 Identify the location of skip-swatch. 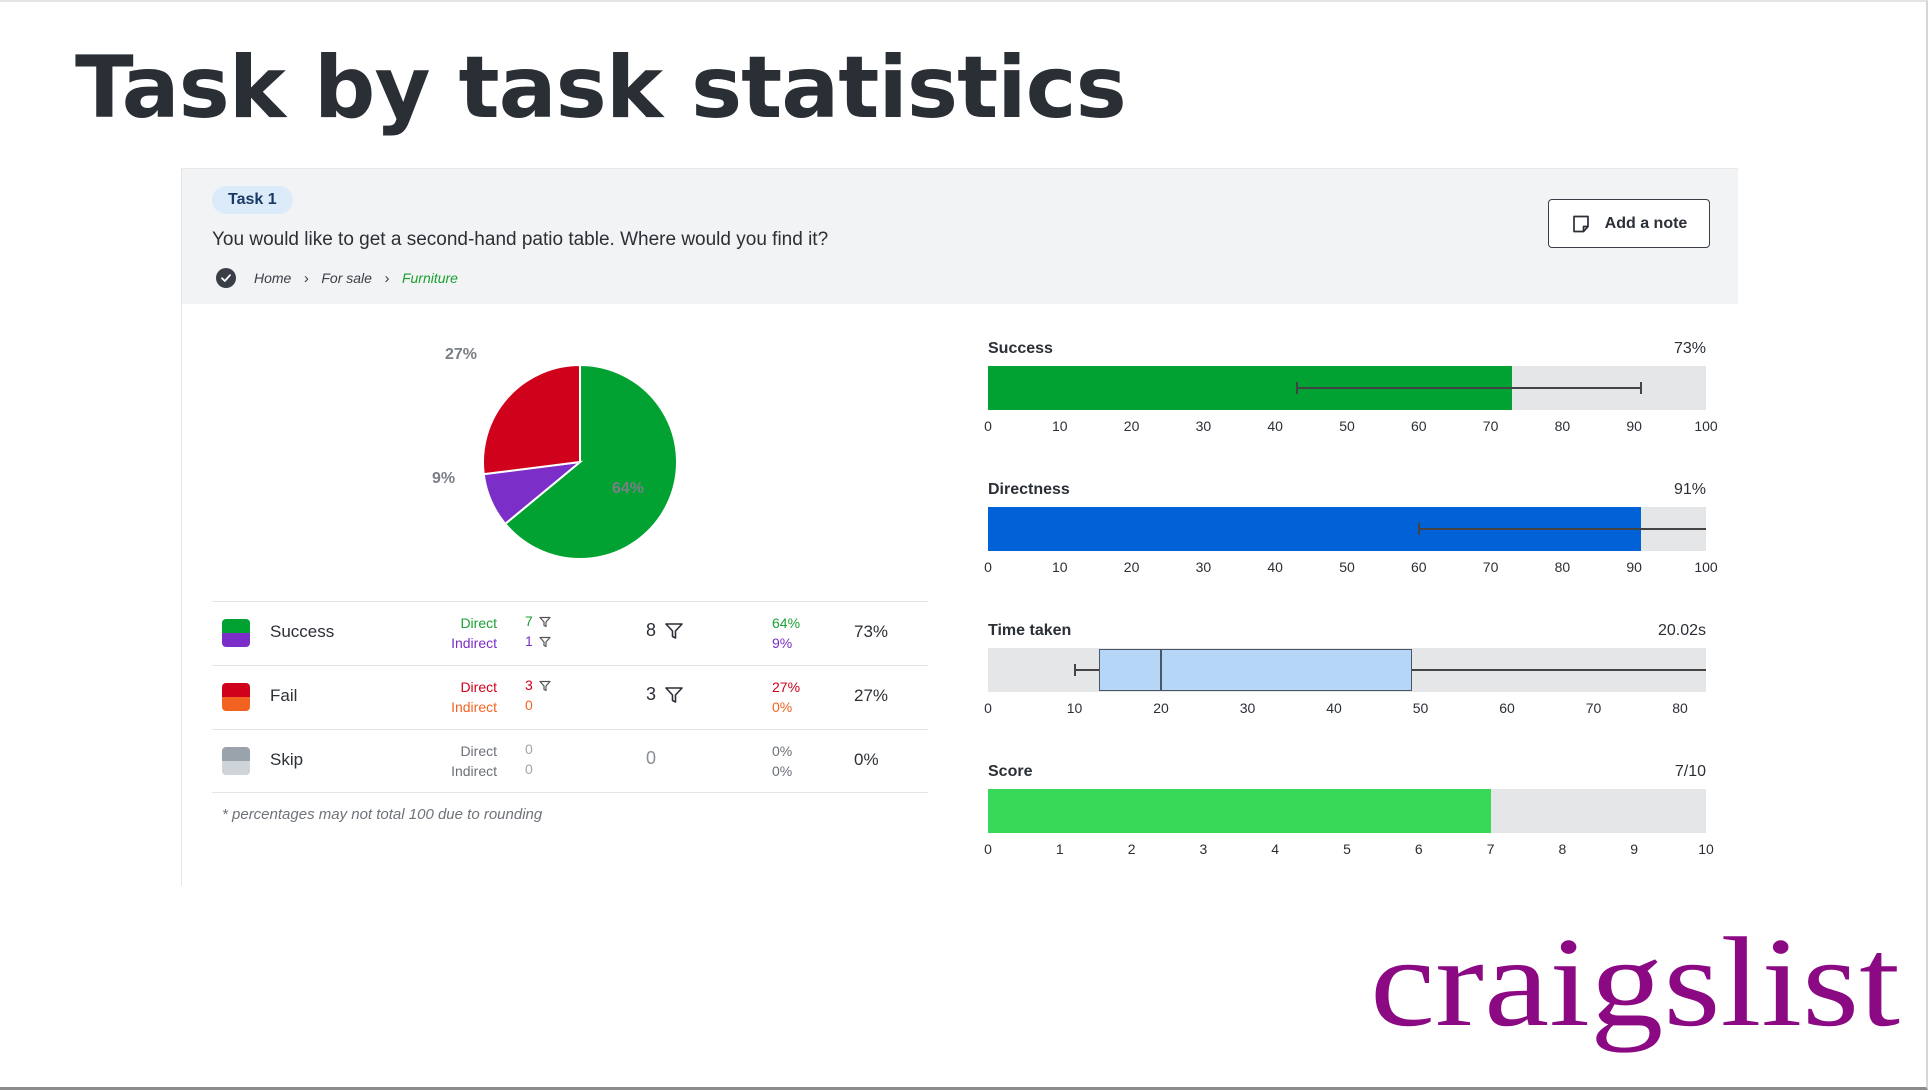
(236, 761).